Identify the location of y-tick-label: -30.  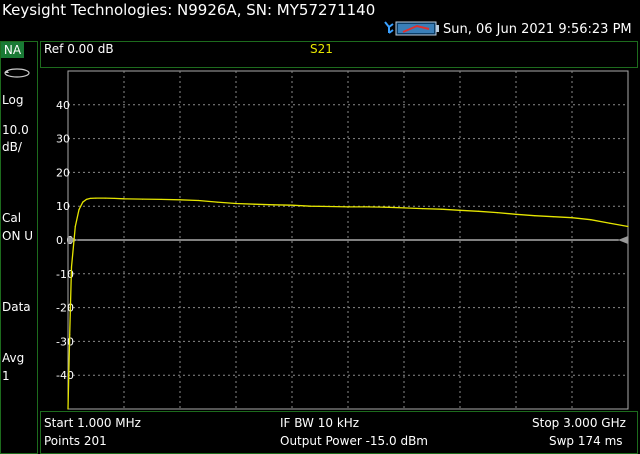
(65, 341).